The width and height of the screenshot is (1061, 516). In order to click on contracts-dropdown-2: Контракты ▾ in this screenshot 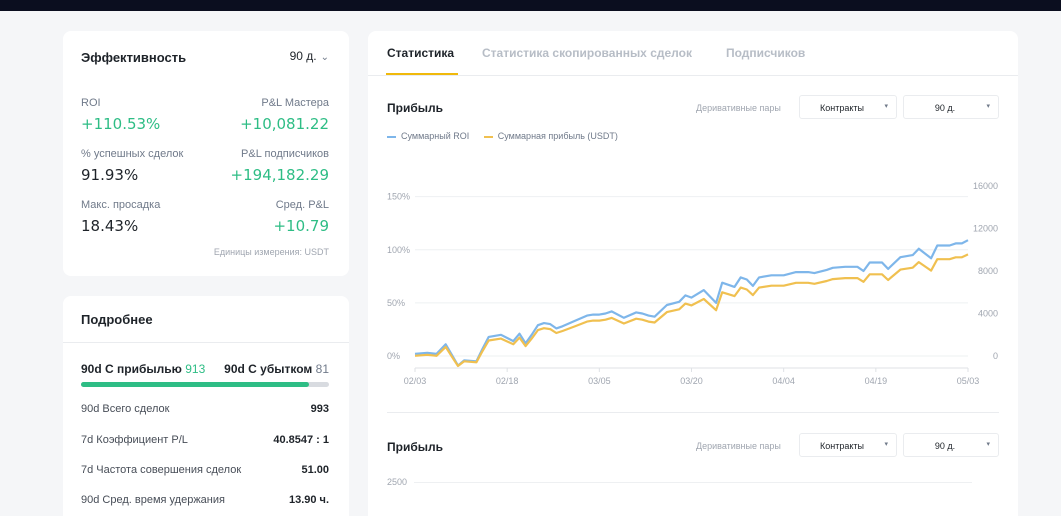, I will do `click(848, 445)`.